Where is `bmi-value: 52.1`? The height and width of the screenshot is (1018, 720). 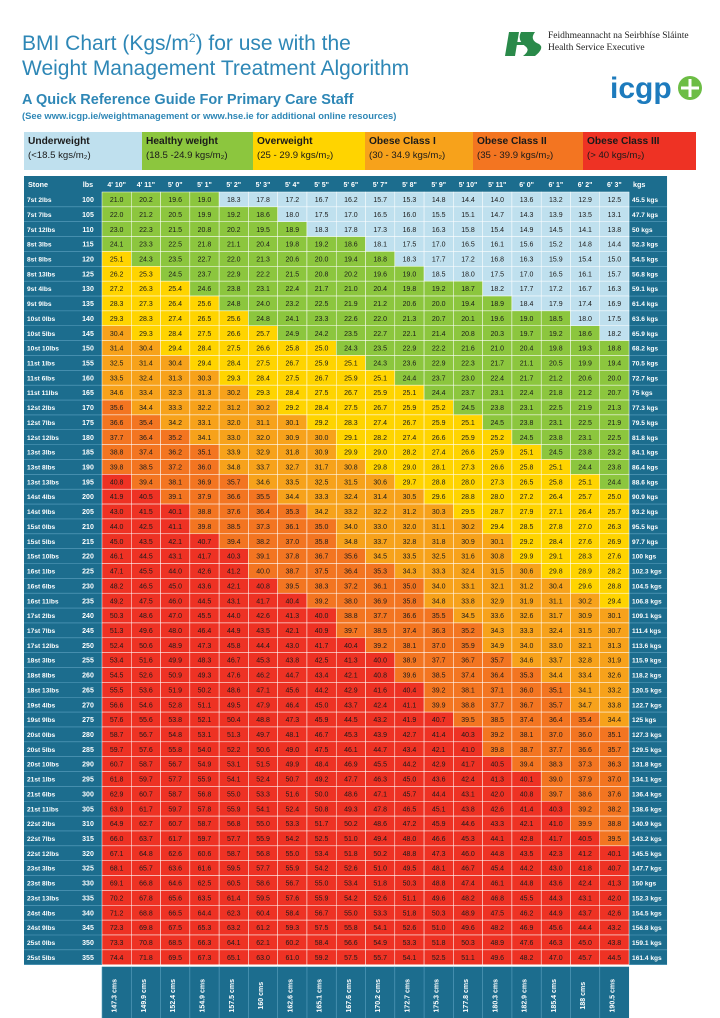 bmi-value: 52.1 is located at coordinates (205, 720).